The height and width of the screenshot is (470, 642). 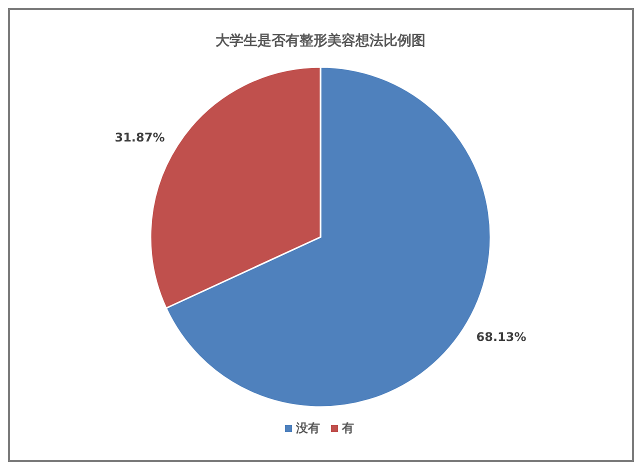 I want to click on chart-title: 大学生是否有整形美容想法比例图, so click(x=321, y=40).